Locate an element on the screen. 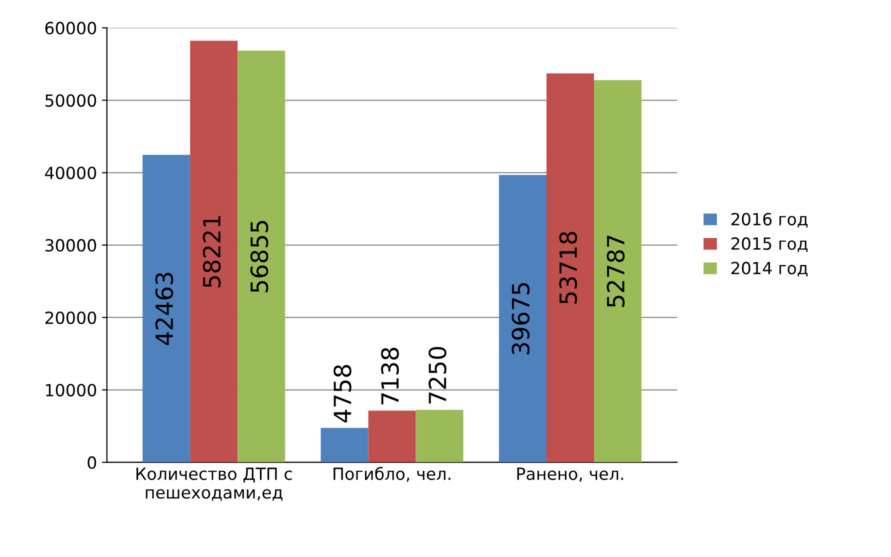 The width and height of the screenshot is (891, 557). data-label: 53718 is located at coordinates (568, 268).